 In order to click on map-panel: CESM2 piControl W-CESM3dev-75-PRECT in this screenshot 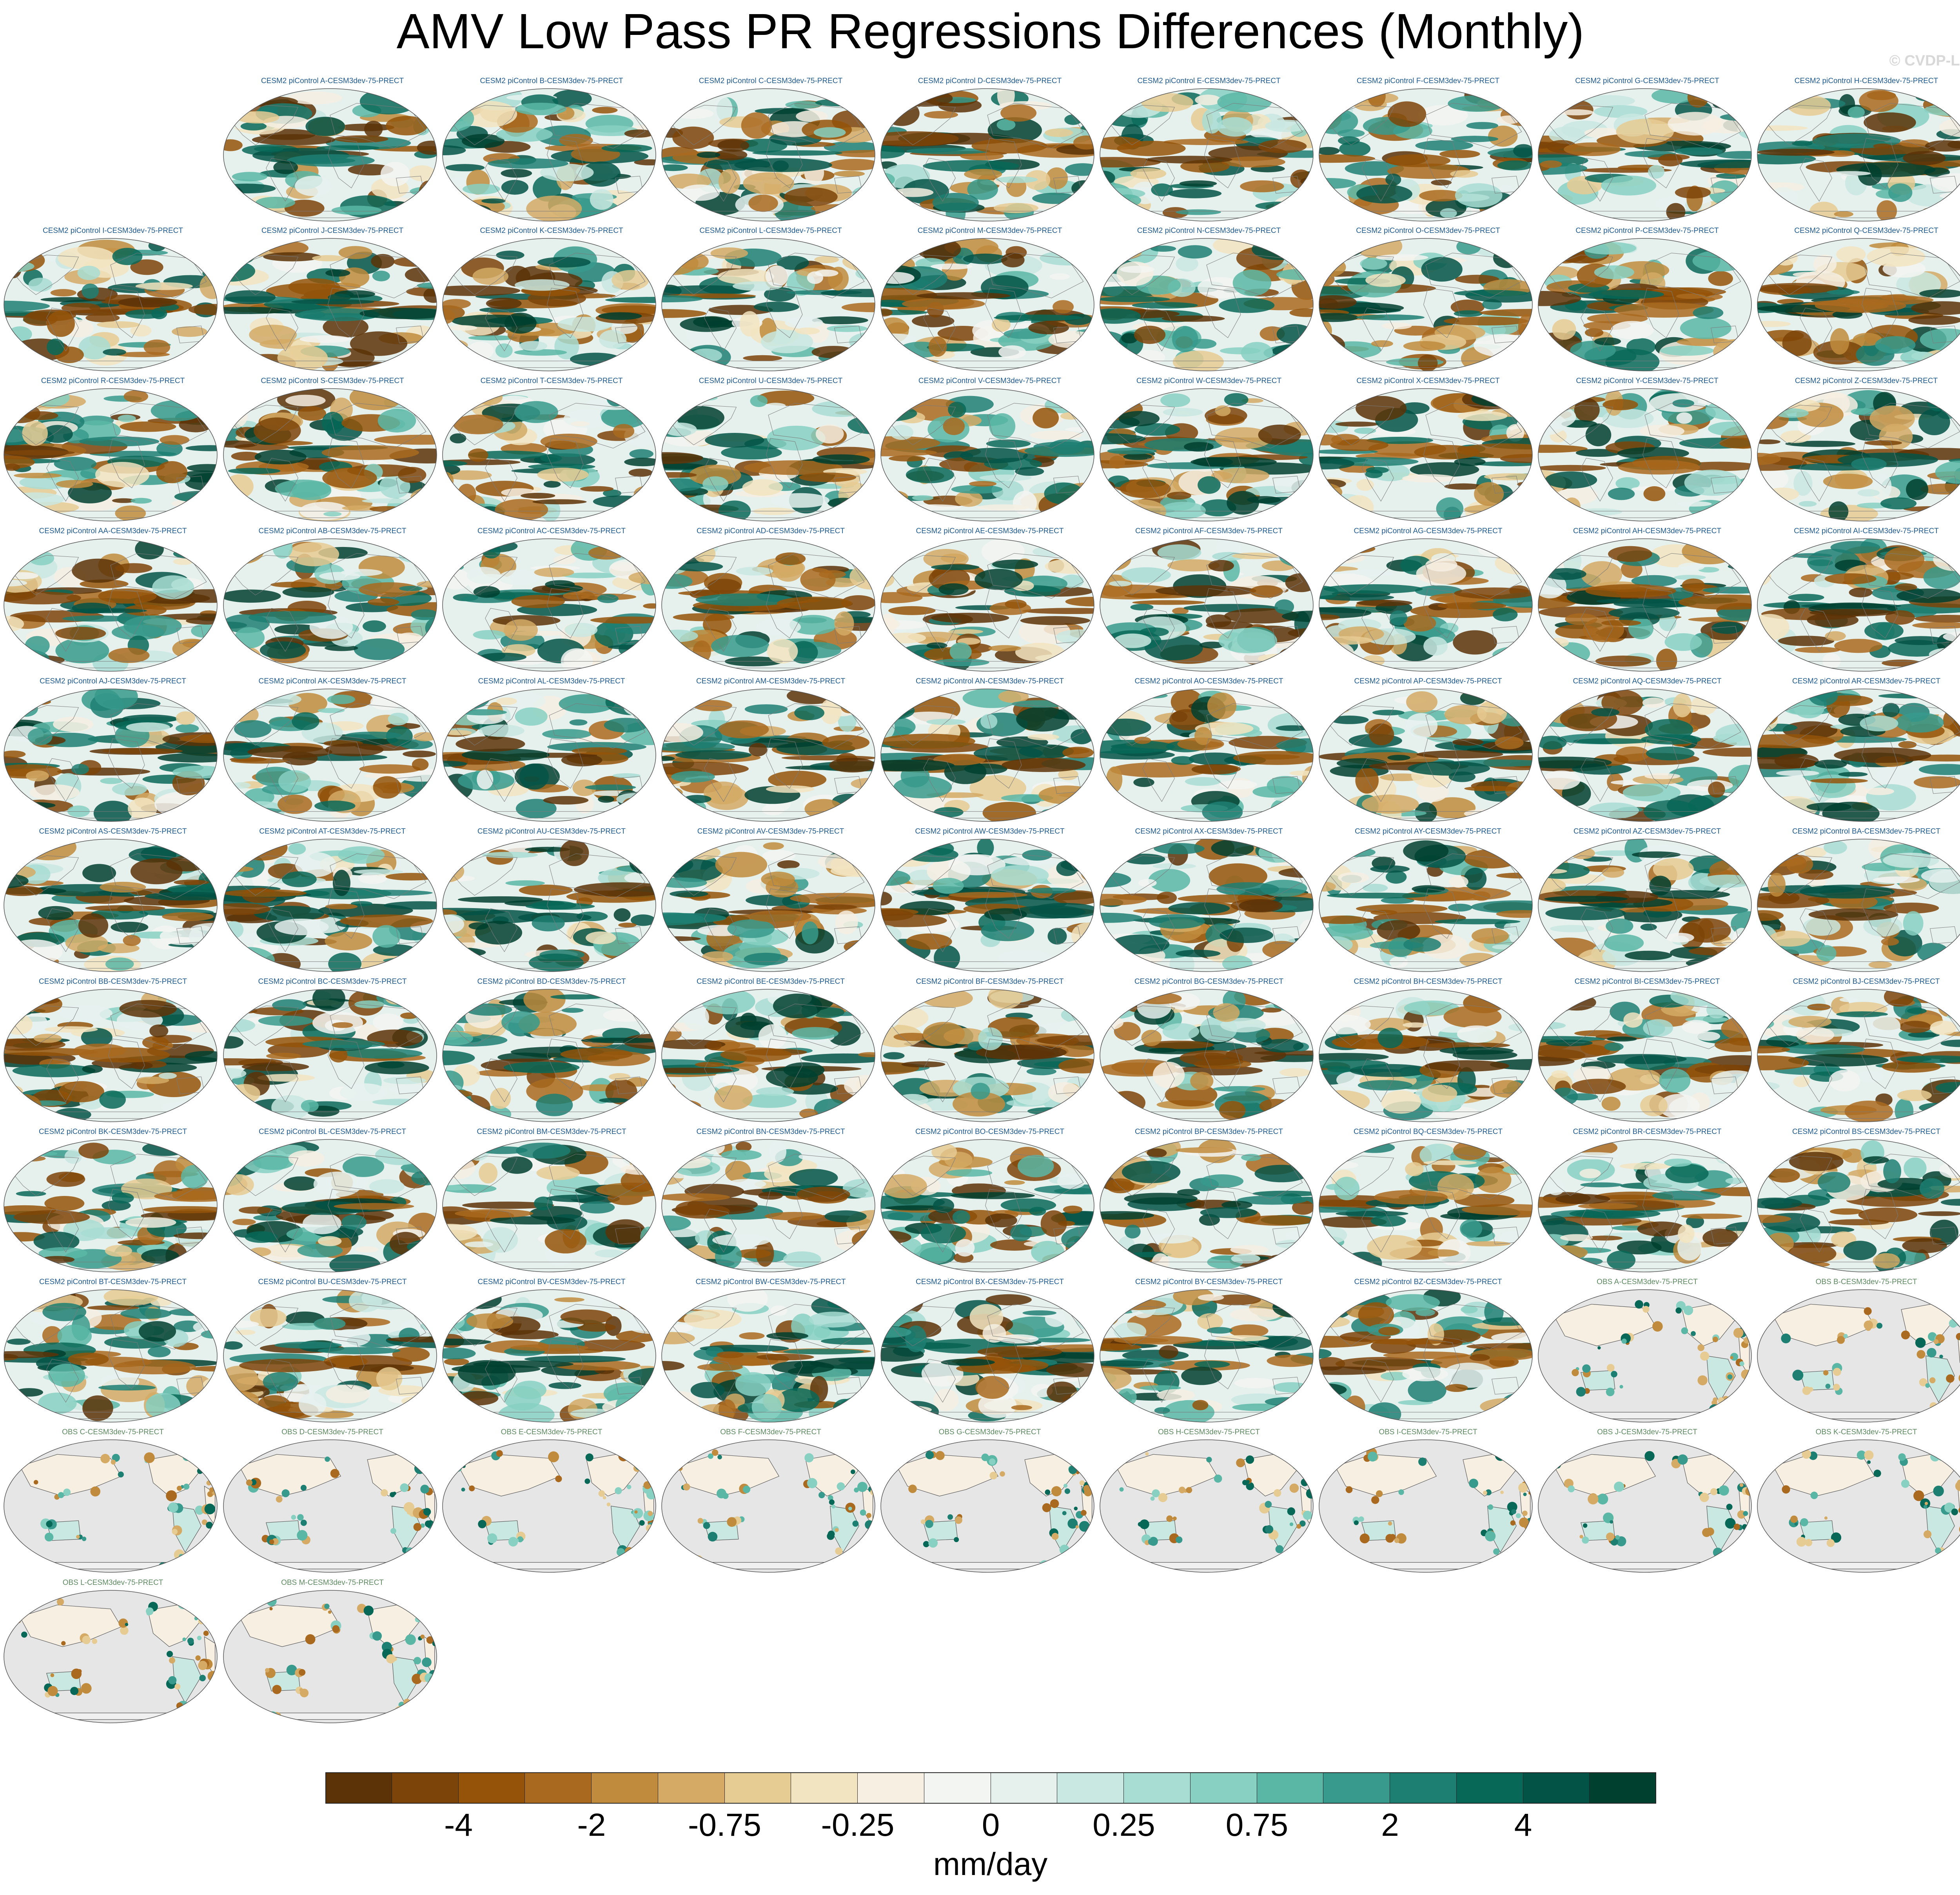, I will do `click(1209, 450)`.